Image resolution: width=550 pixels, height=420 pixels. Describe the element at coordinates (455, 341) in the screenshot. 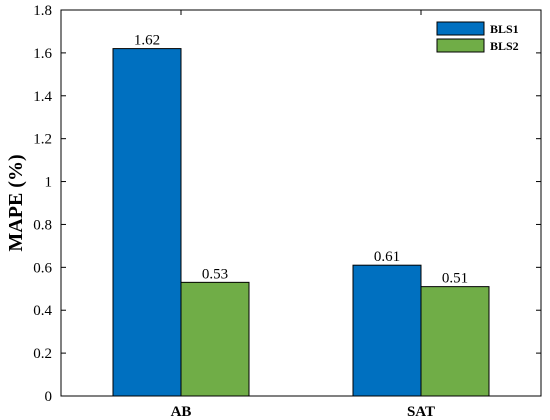

I see `bar-bls2-sat` at that location.